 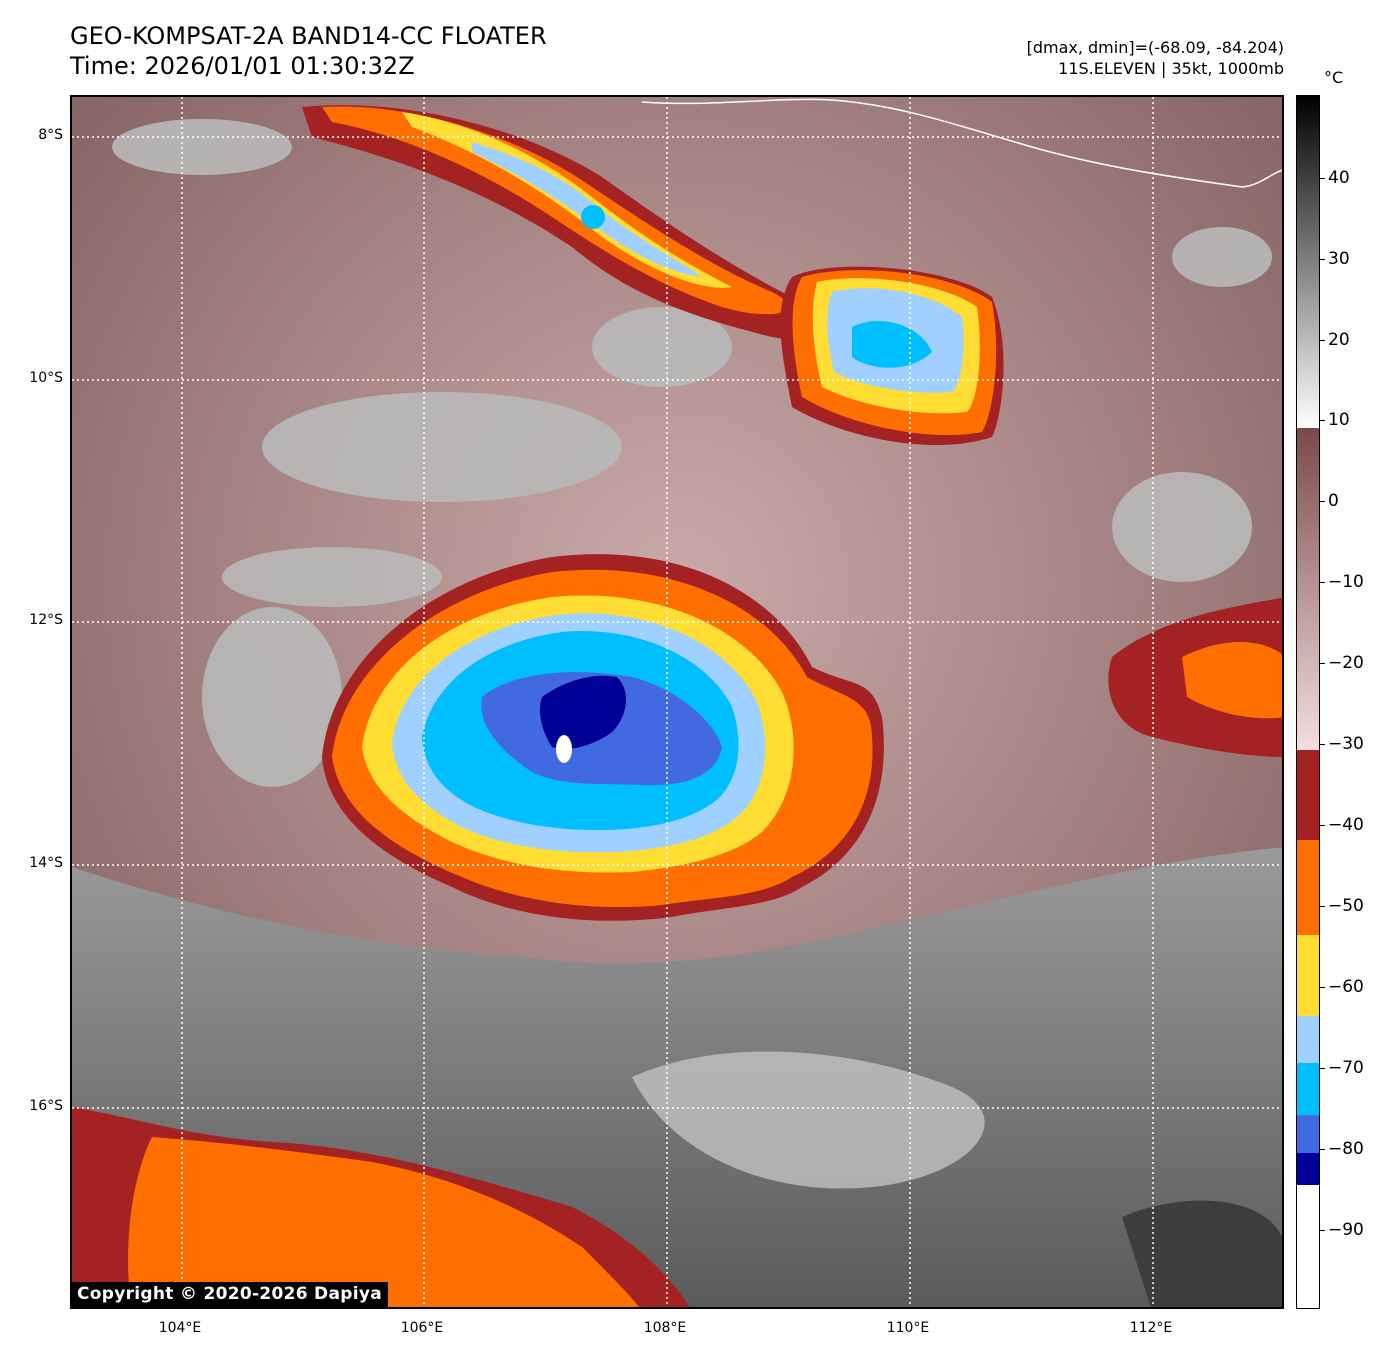 What do you see at coordinates (1155, 47) in the screenshot?
I see `dmax-dmin-readout: [dmax, dmin]=(-68.09, -84.204)` at bounding box center [1155, 47].